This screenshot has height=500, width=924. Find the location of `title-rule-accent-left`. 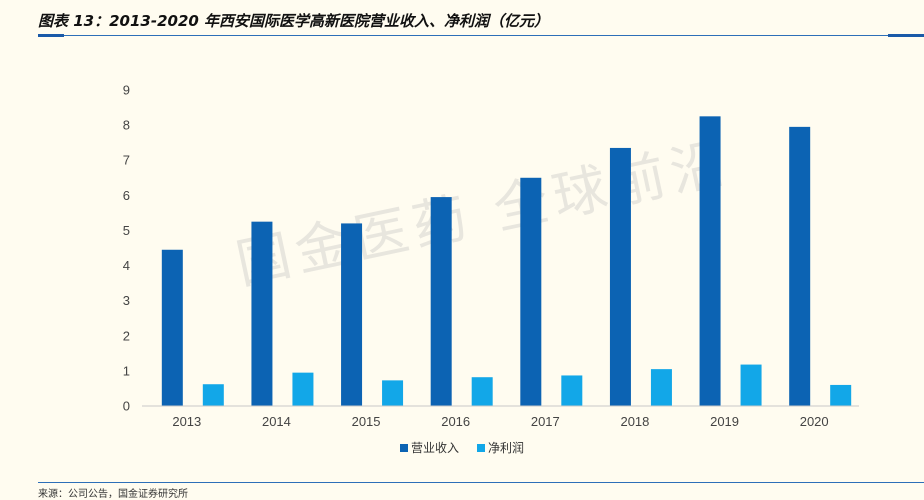

title-rule-accent-left is located at coordinates (51, 35).